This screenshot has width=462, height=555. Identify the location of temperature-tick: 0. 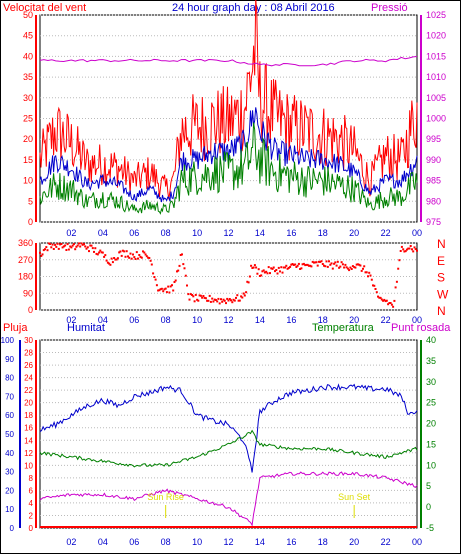
(428, 507).